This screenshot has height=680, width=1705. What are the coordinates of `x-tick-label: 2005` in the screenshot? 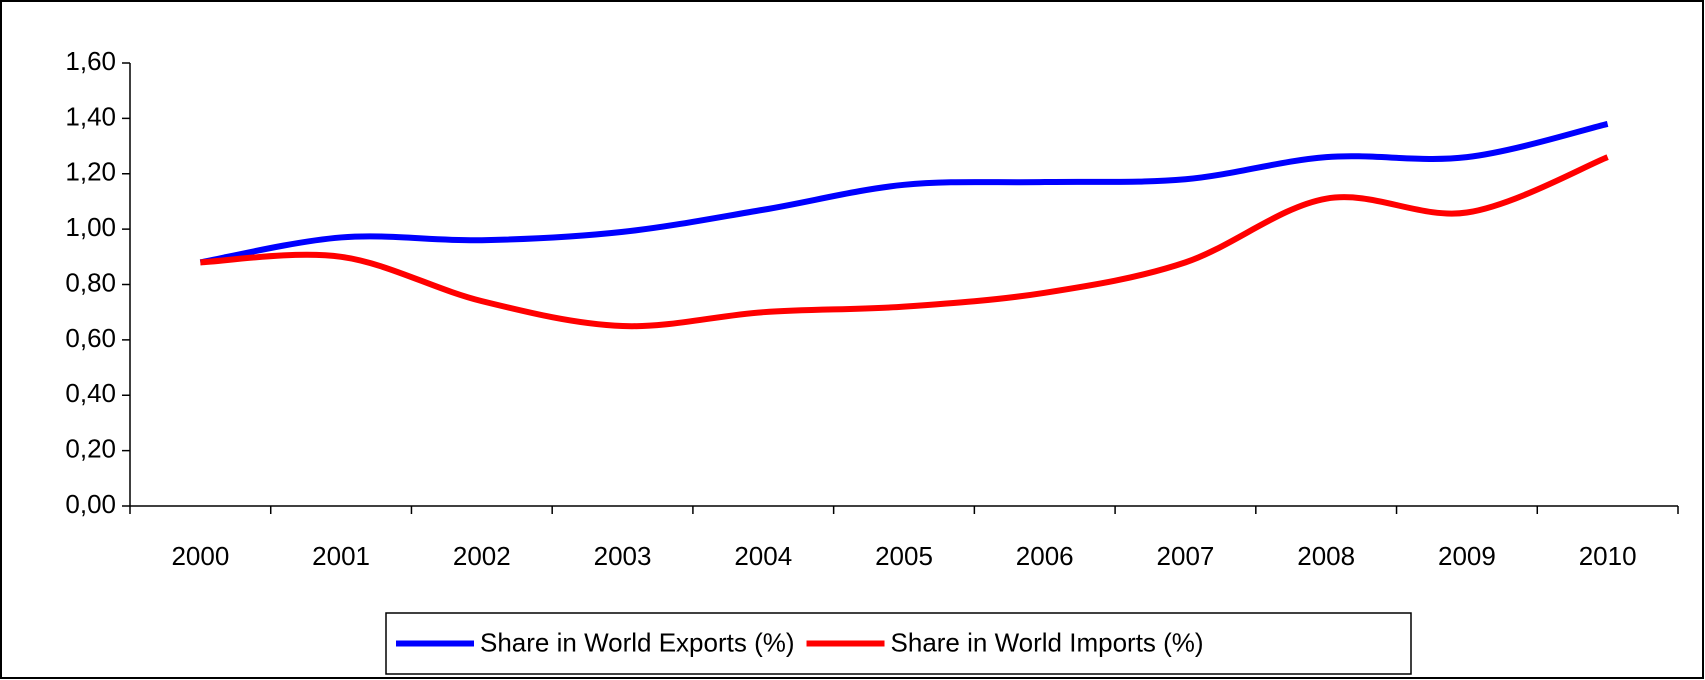 It's located at (904, 556).